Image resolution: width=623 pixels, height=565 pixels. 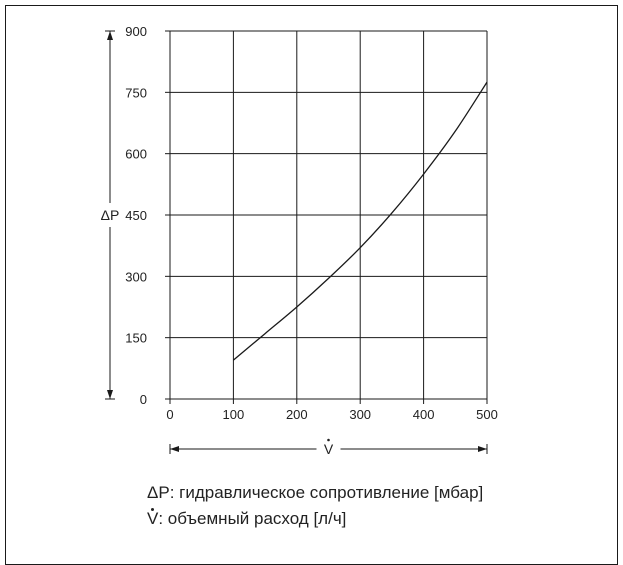 I want to click on legend-pressure-symbol: ΔP, so click(x=158, y=492).